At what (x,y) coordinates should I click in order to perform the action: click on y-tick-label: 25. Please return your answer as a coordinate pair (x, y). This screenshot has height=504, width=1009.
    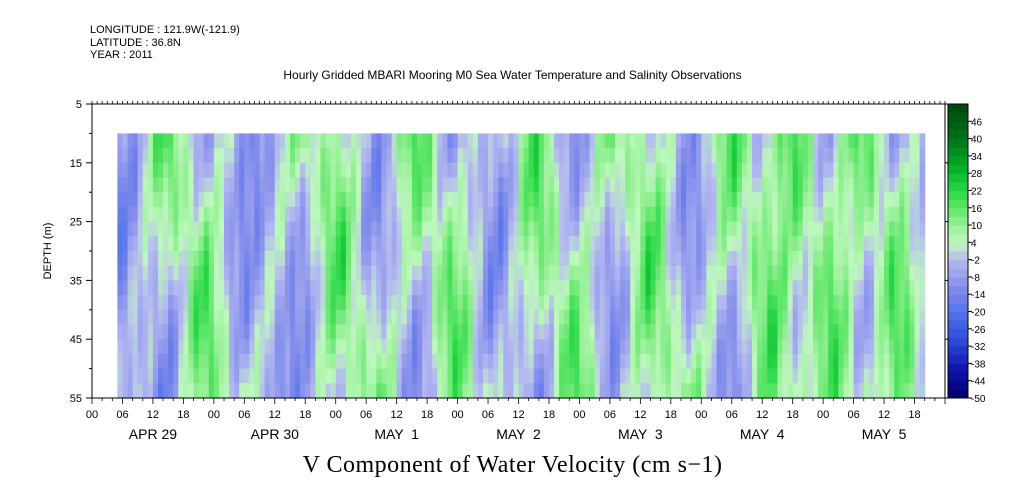
    Looking at the image, I should click on (76, 223).